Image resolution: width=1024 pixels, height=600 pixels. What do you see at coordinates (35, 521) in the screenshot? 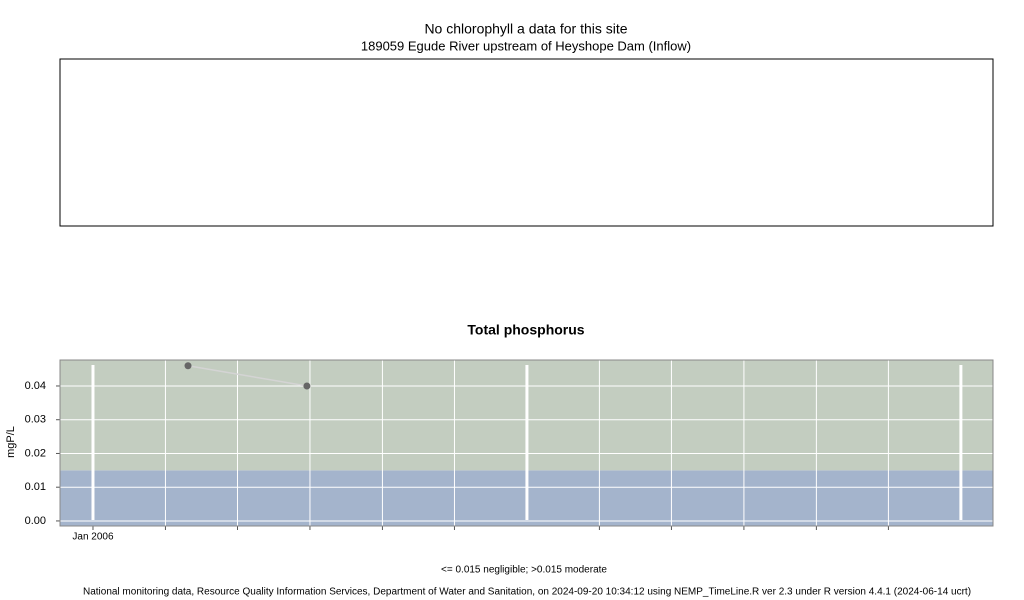
I see `y-tick-label: 0.00` at bounding box center [35, 521].